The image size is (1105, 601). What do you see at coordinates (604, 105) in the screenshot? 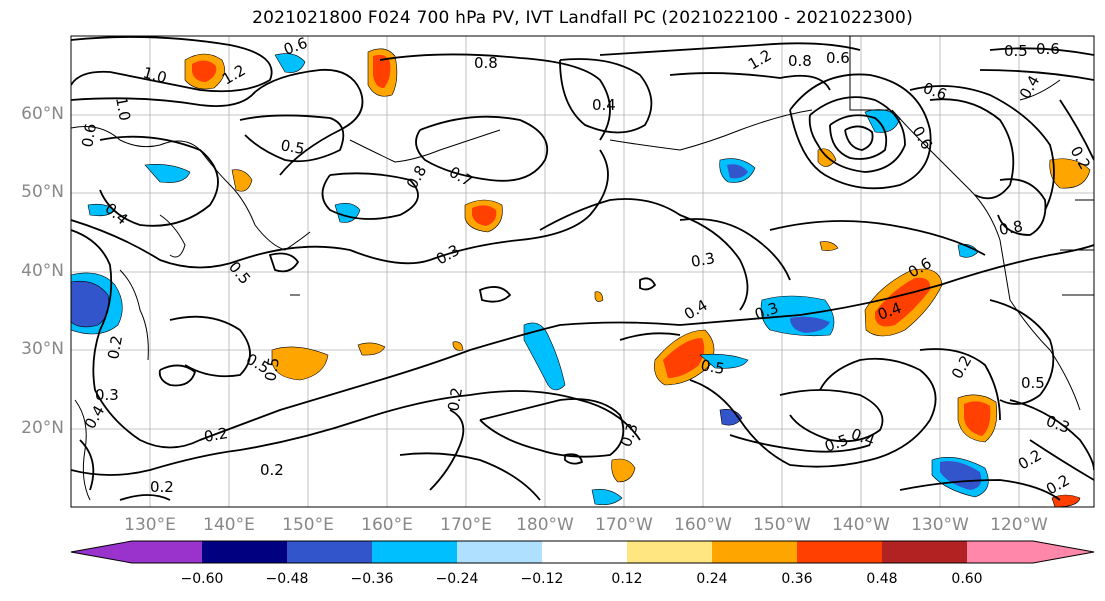
I see `contour-label: 0.4` at bounding box center [604, 105].